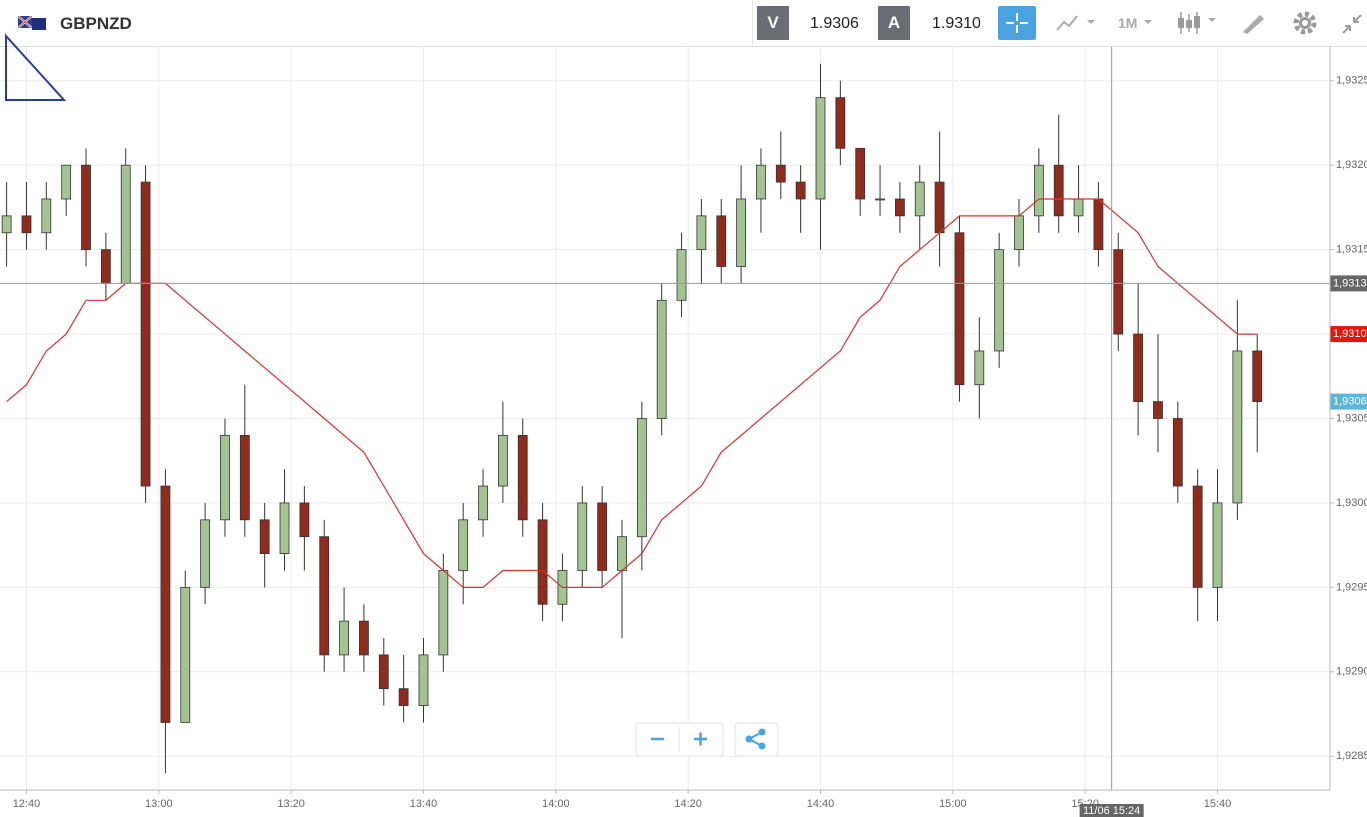 Image resolution: width=1367 pixels, height=817 pixels. Describe the element at coordinates (1198, 23) in the screenshot. I see `candle-type-button` at that location.